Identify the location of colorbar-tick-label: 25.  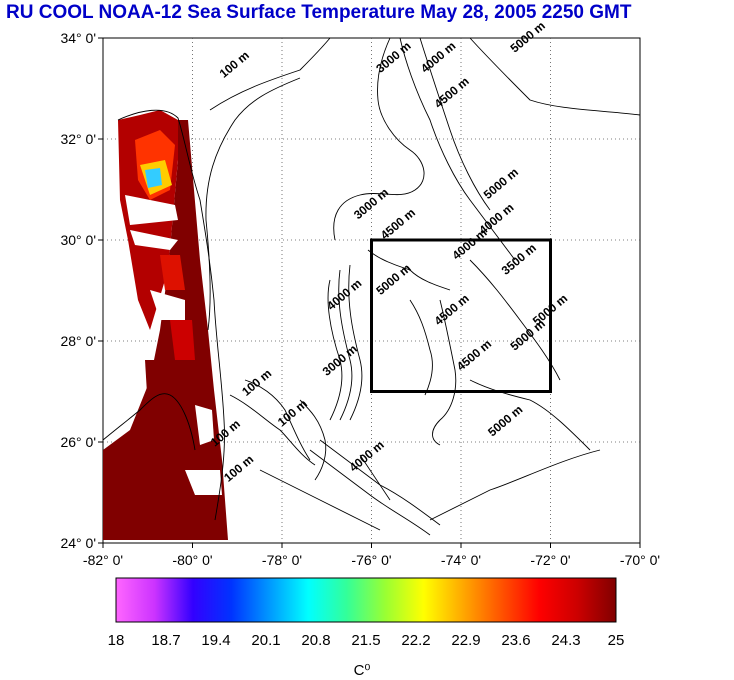
(616, 640).